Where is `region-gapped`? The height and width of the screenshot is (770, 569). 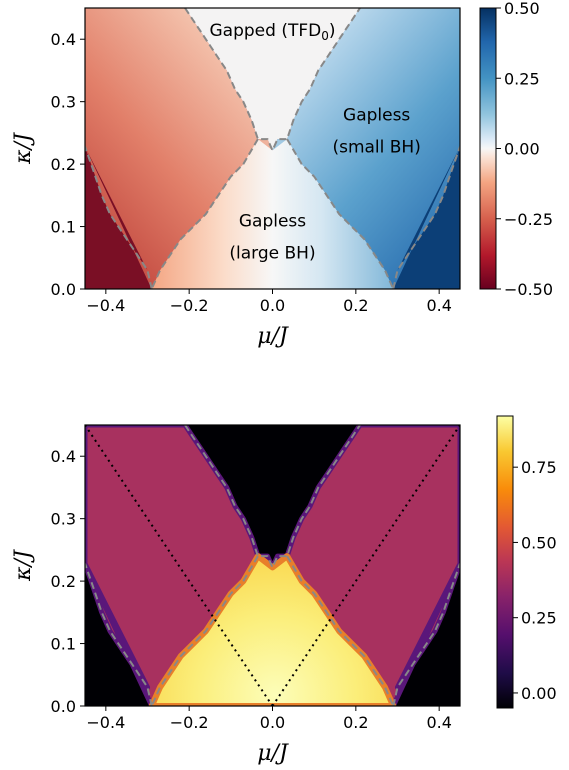 region-gapped is located at coordinates (272, 79).